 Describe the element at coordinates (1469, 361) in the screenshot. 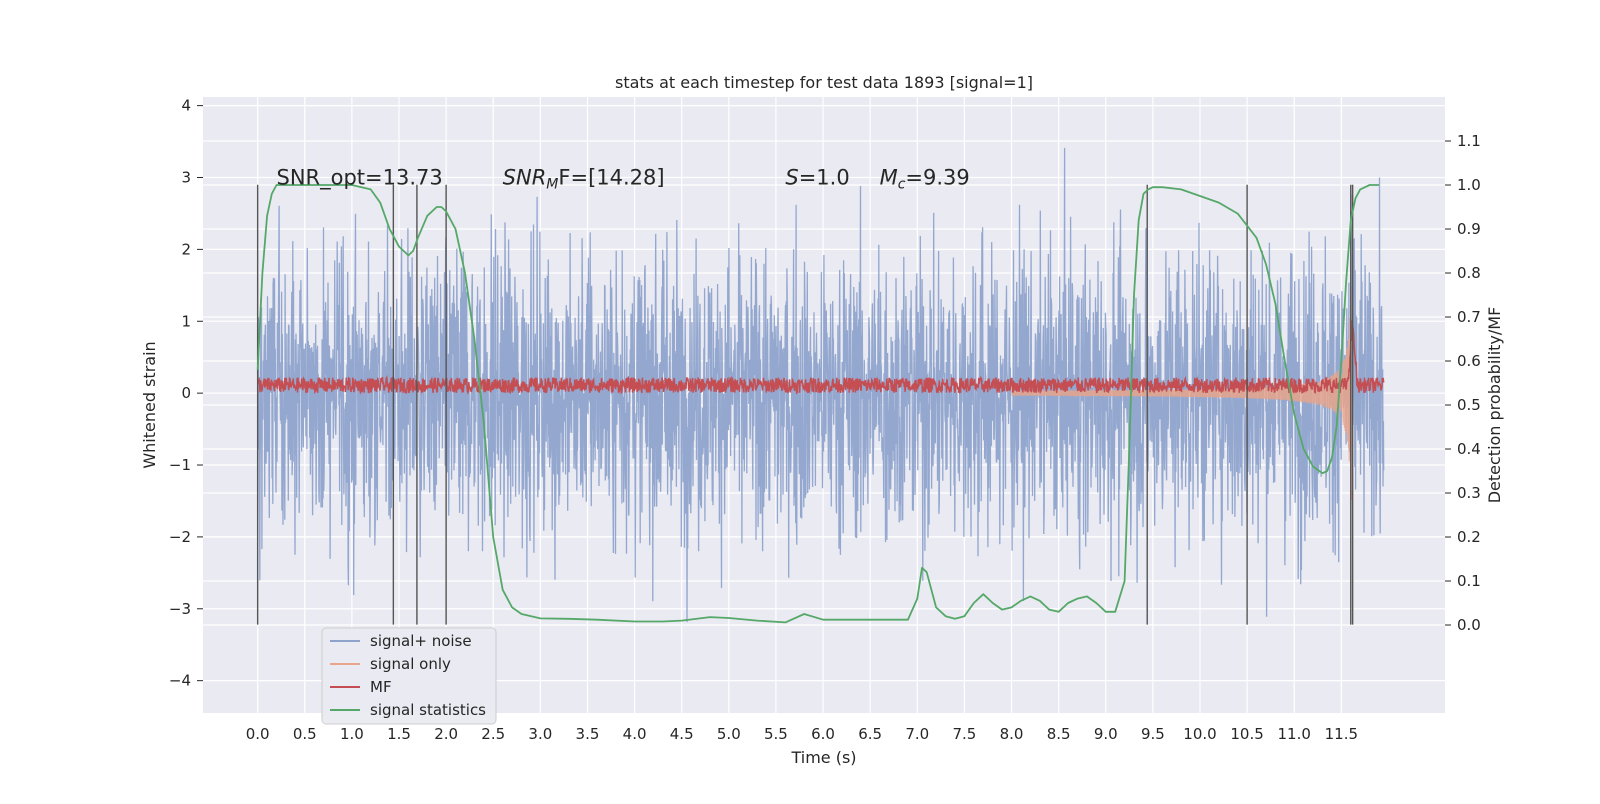

I see `y-right-tick-label: 0.6` at that location.